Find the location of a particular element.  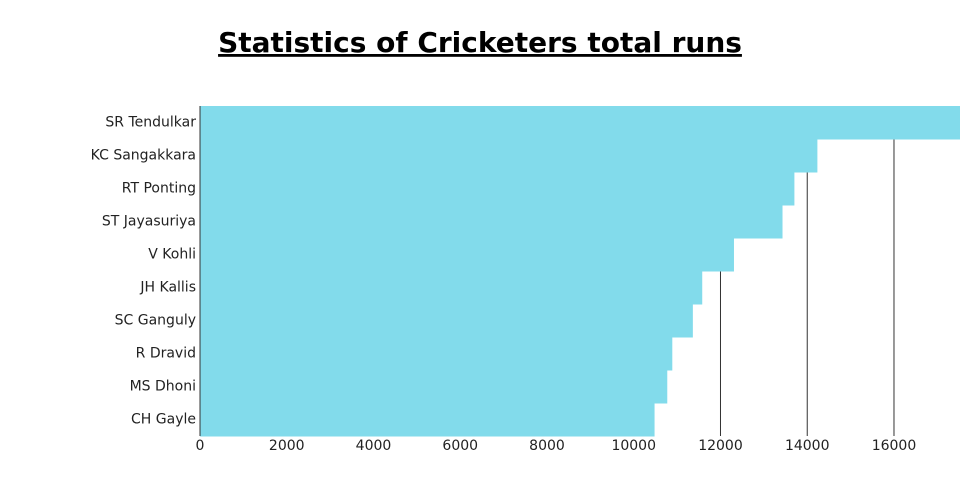

x-tick-label: 2000 is located at coordinates (287, 446).